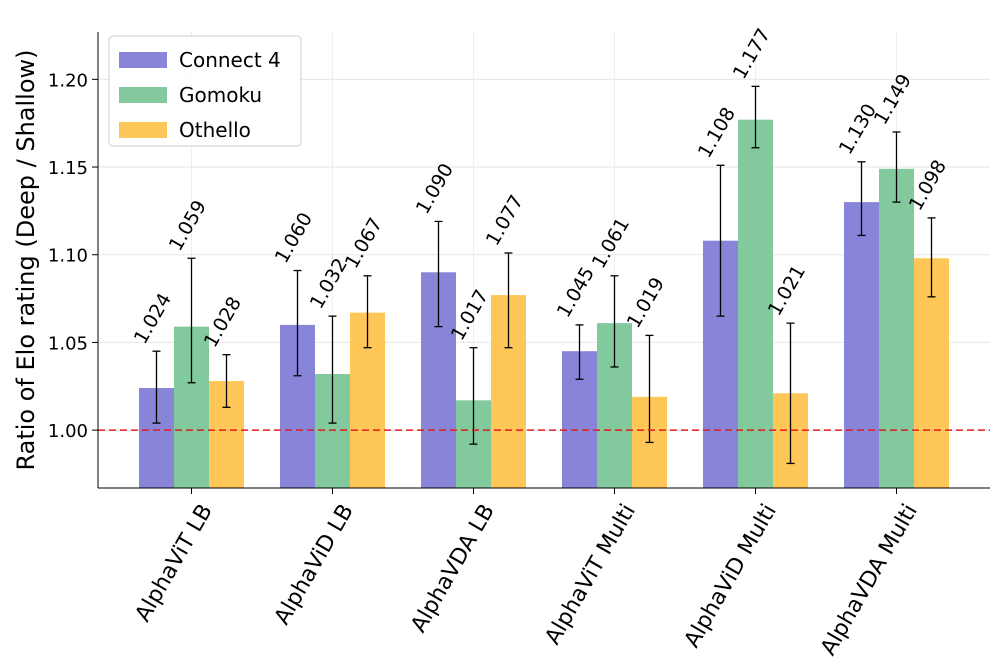  I want to click on y-tick-label: 1.10, so click(68, 256).